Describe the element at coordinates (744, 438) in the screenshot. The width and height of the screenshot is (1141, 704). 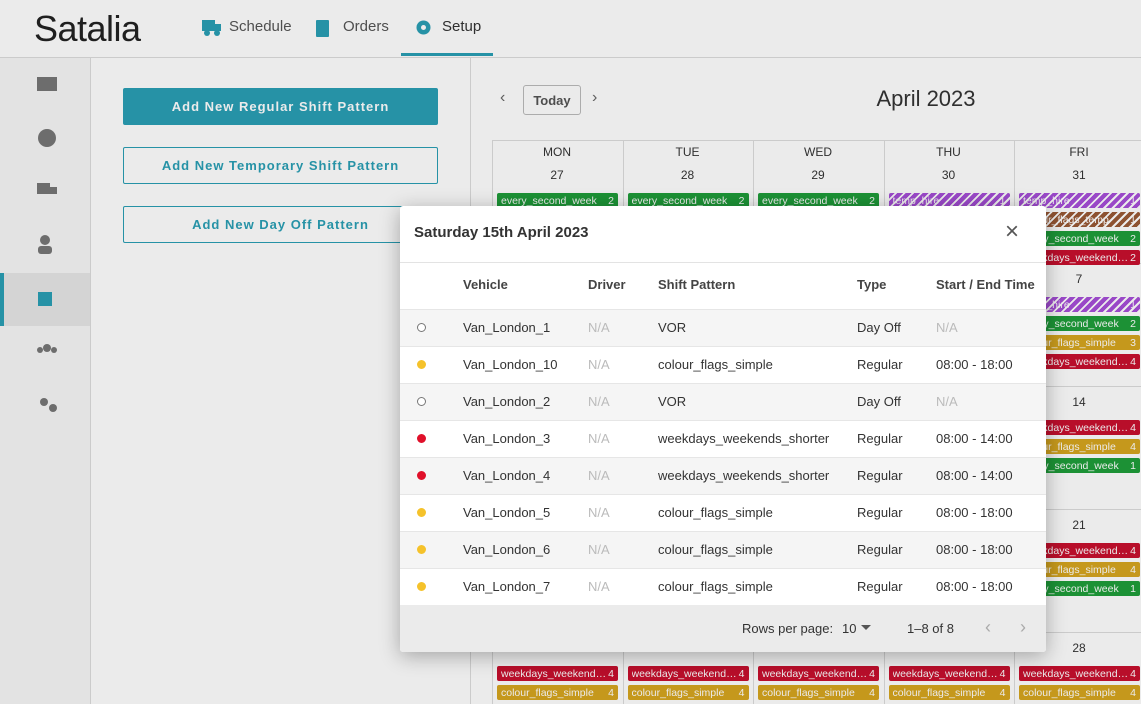
I see `table-cell: weekdays_weekends_shorter` at that location.